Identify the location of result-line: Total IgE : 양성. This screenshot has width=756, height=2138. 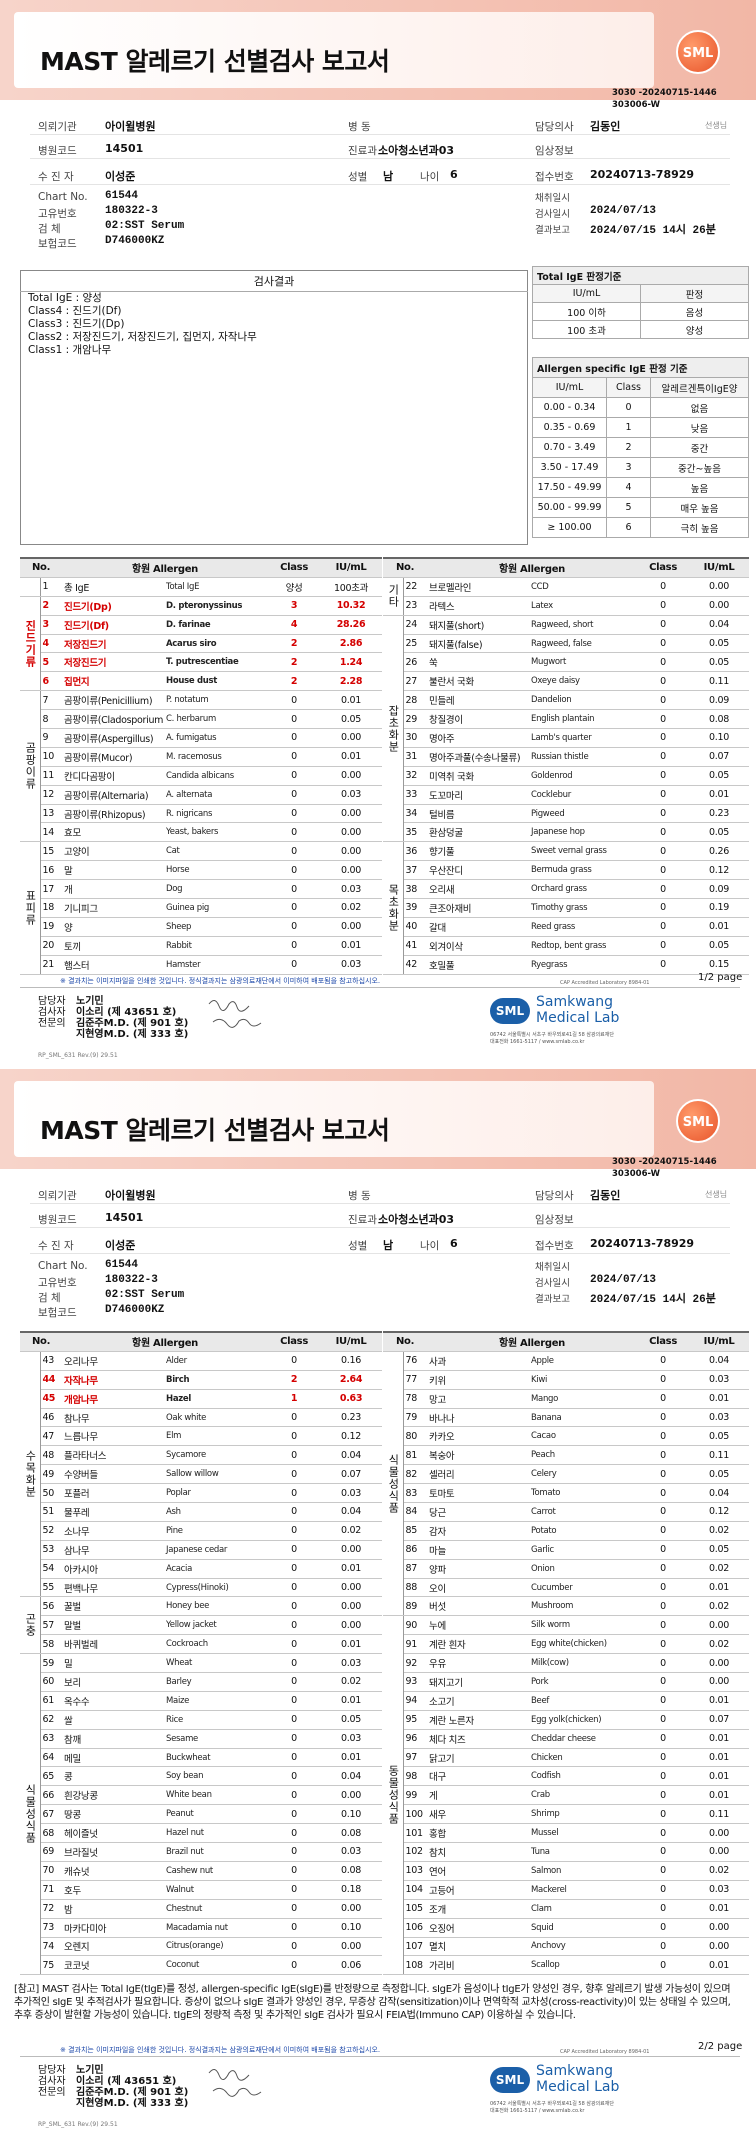
(65, 298).